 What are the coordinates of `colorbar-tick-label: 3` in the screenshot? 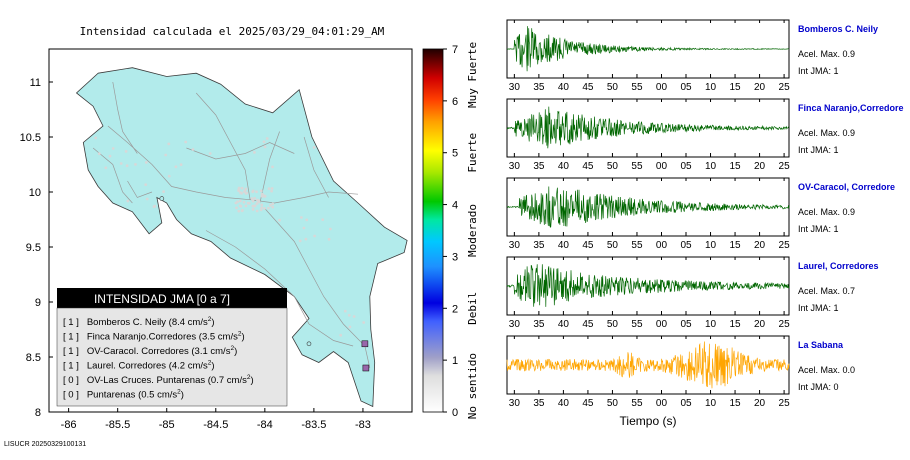 It's located at (455, 257).